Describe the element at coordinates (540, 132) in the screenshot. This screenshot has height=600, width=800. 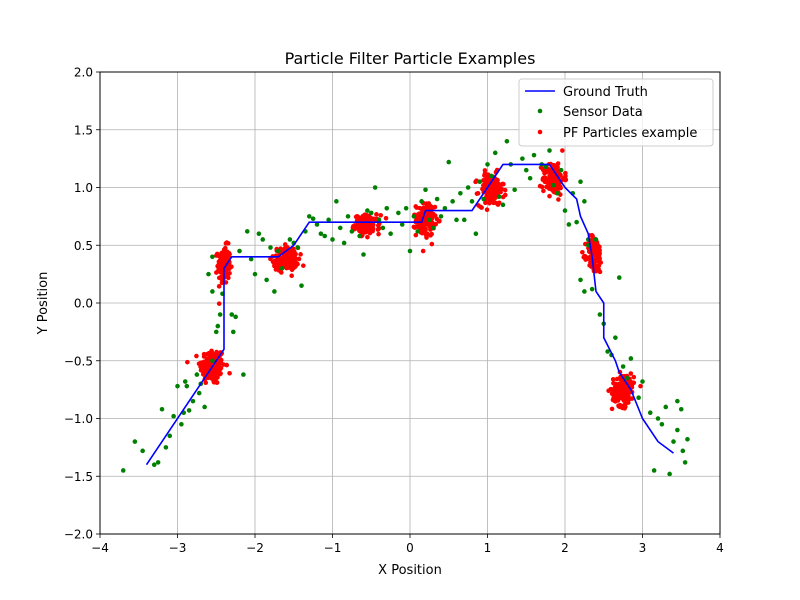
I see `legend-pf-particles-marker` at that location.